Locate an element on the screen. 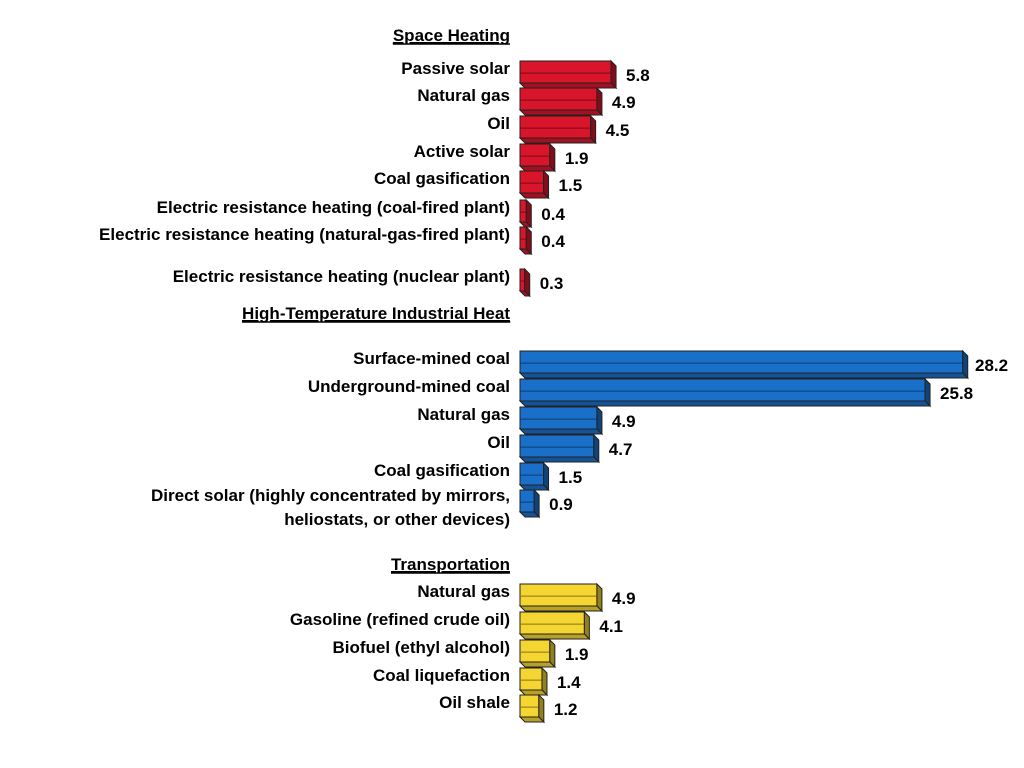 Image resolution: width=1024 pixels, height=768 pixels. category-label: Active solar is located at coordinates (462, 151).